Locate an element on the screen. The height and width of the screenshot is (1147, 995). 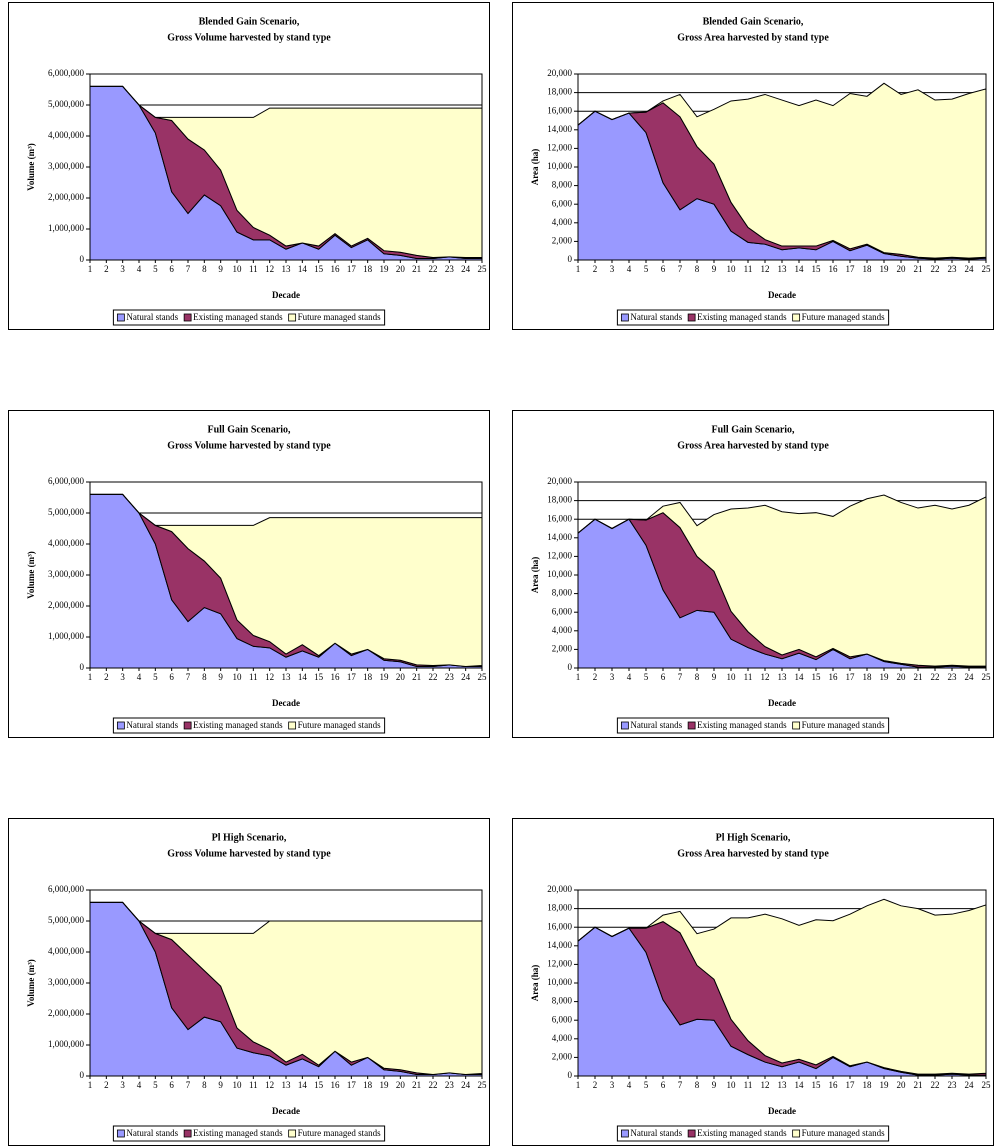
x-tick-label: 17 is located at coordinates (352, 269).